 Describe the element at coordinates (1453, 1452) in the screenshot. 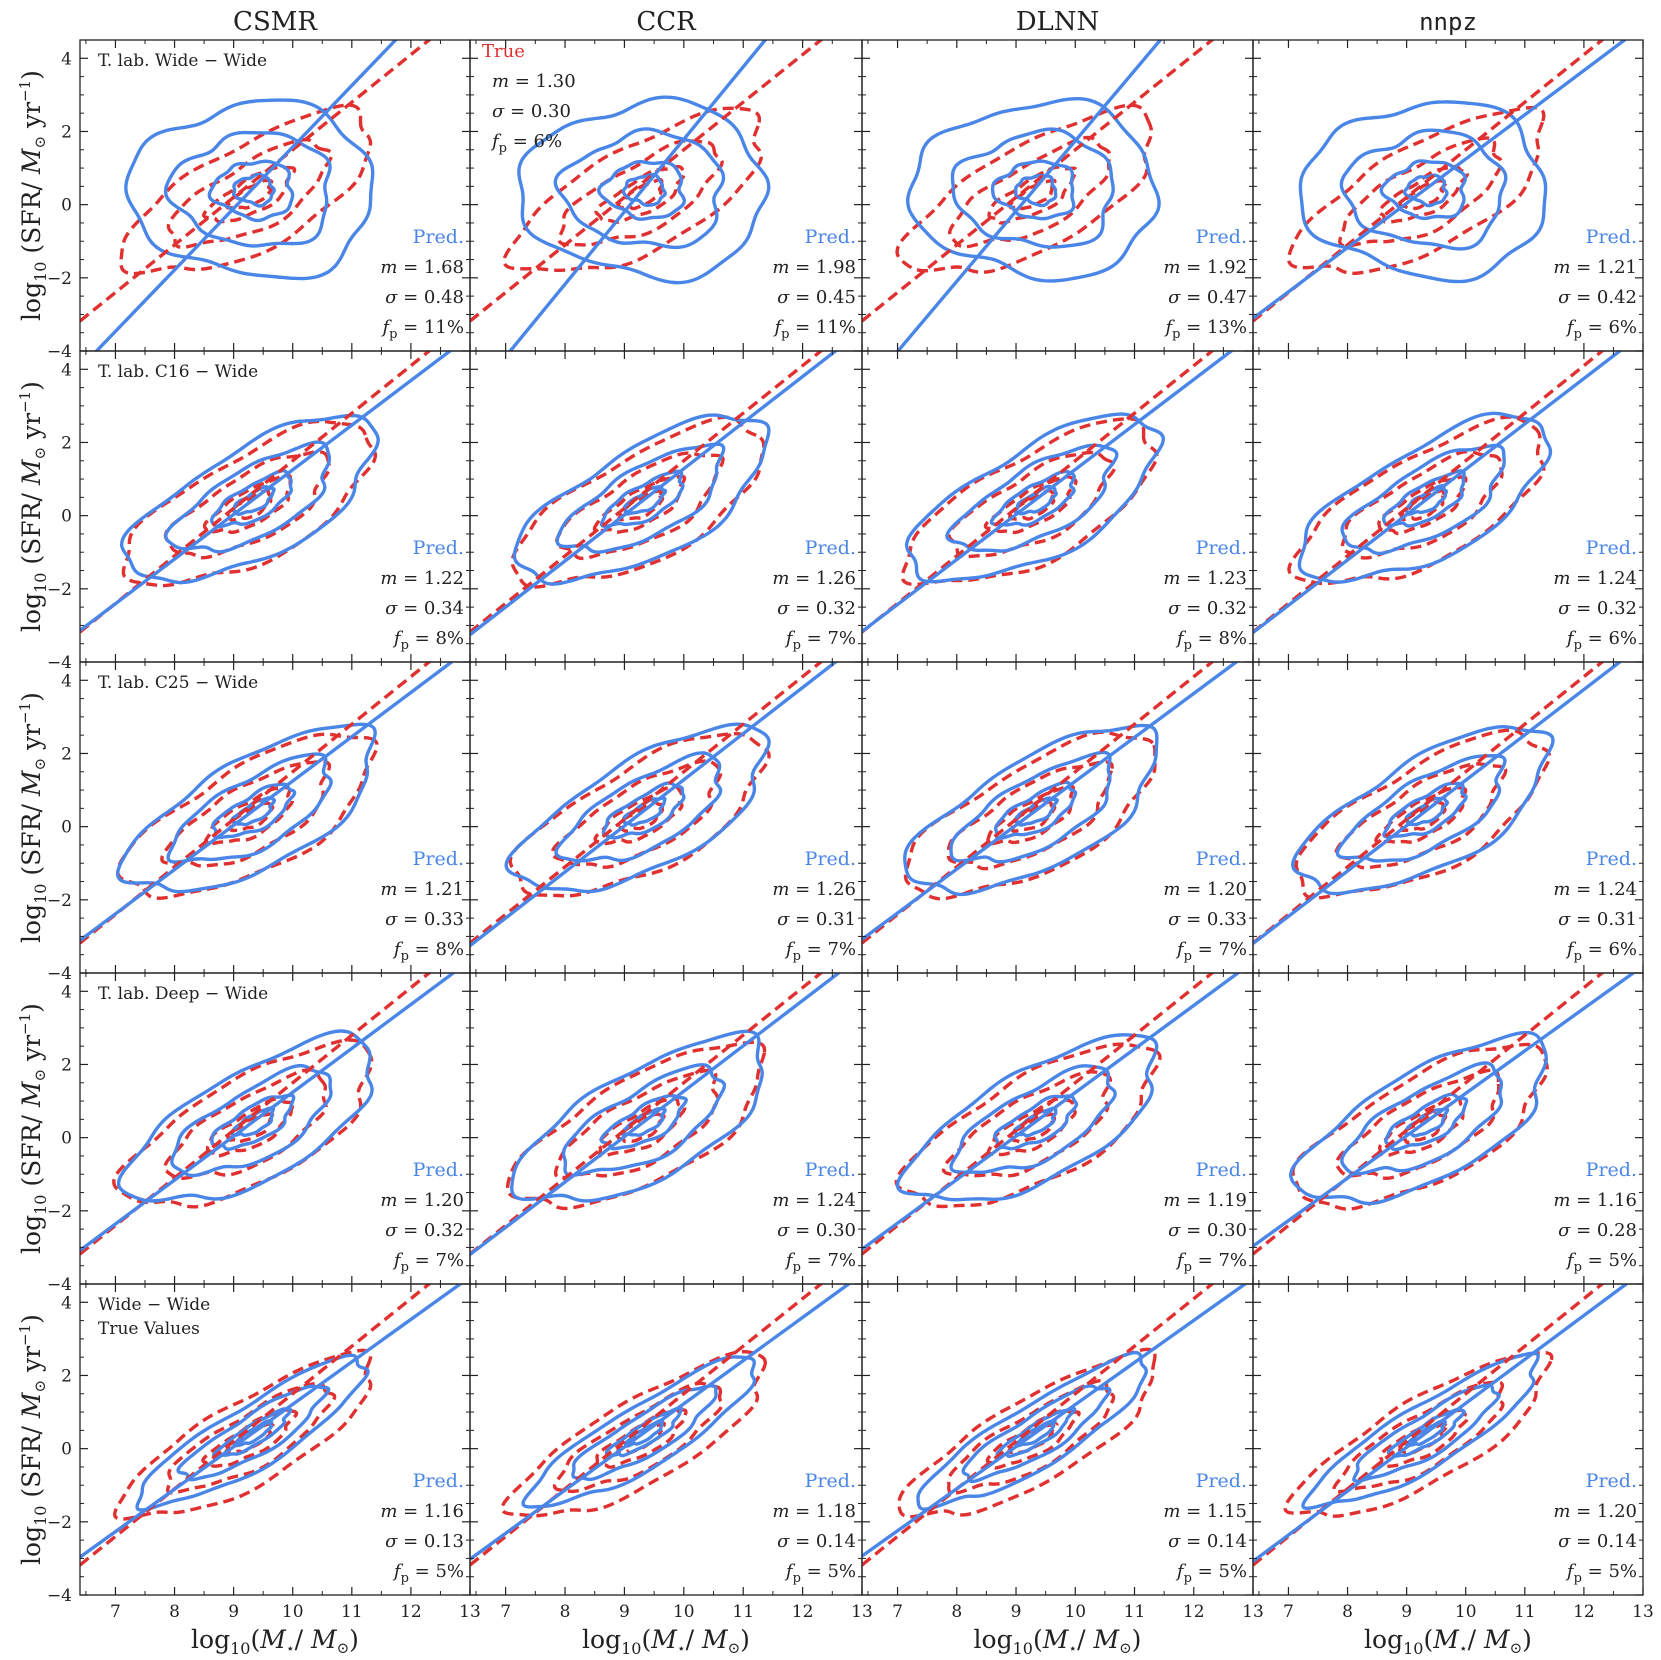

I see `panel-r5-nnpz: 7 8 9 10 11 12 13 Pred. m = 1.20 σ = 0.14 fp = 5%` at that location.